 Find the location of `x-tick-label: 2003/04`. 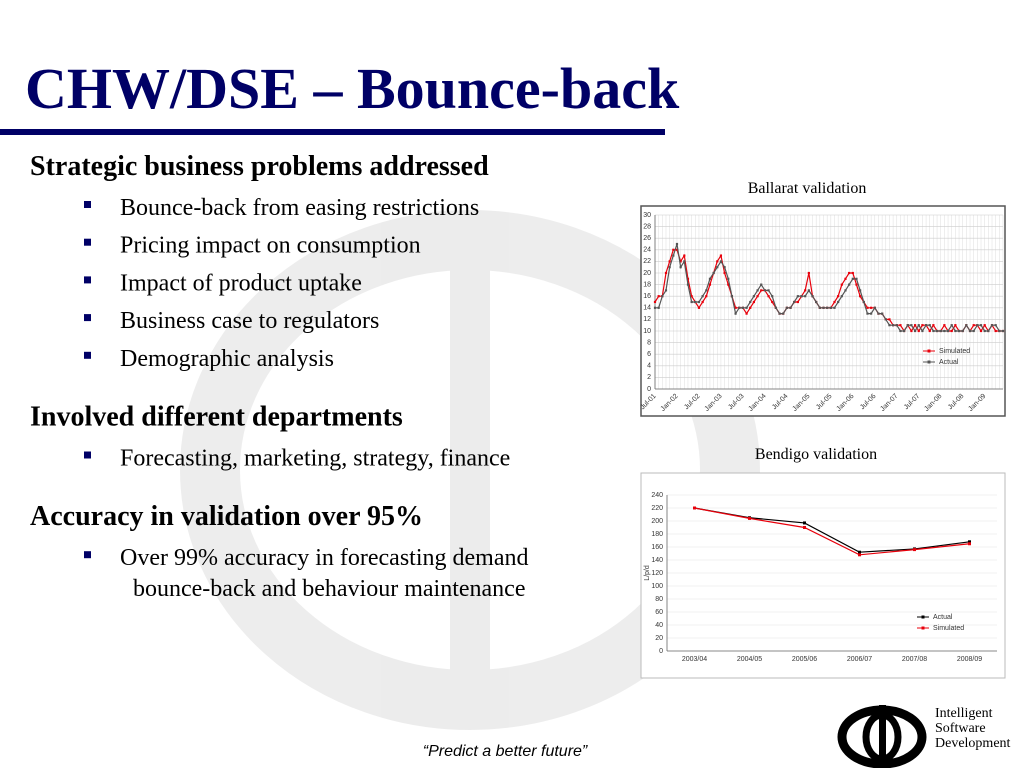

x-tick-label: 2003/04 is located at coordinates (694, 659).